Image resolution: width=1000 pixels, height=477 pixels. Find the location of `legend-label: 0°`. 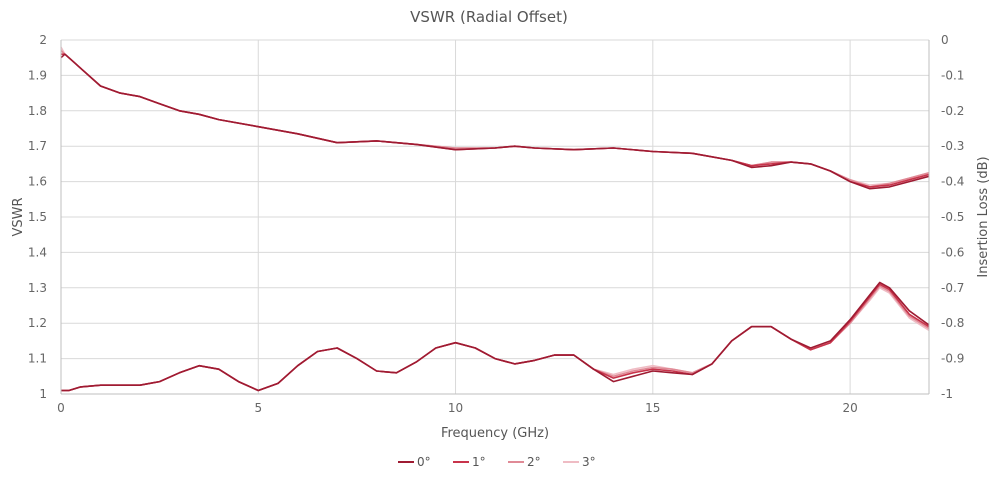

legend-label: 0° is located at coordinates (424, 462).